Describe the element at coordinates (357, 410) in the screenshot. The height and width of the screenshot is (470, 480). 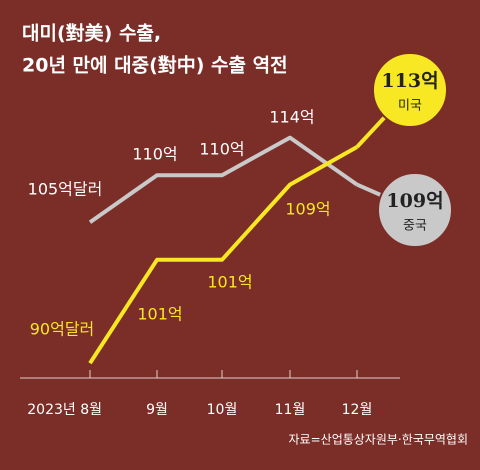
I see `x-tick-label: 12월` at that location.